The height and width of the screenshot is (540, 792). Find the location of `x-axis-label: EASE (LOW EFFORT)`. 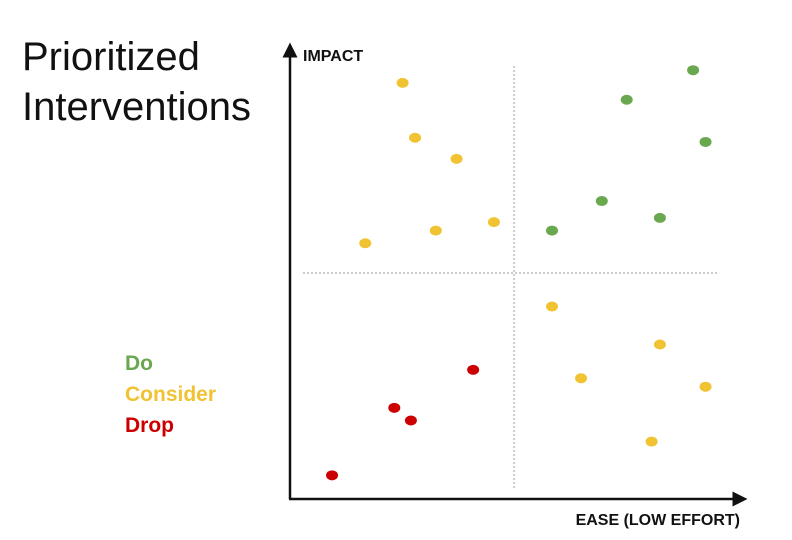

x-axis-label: EASE (LOW EFFORT) is located at coordinates (658, 520).